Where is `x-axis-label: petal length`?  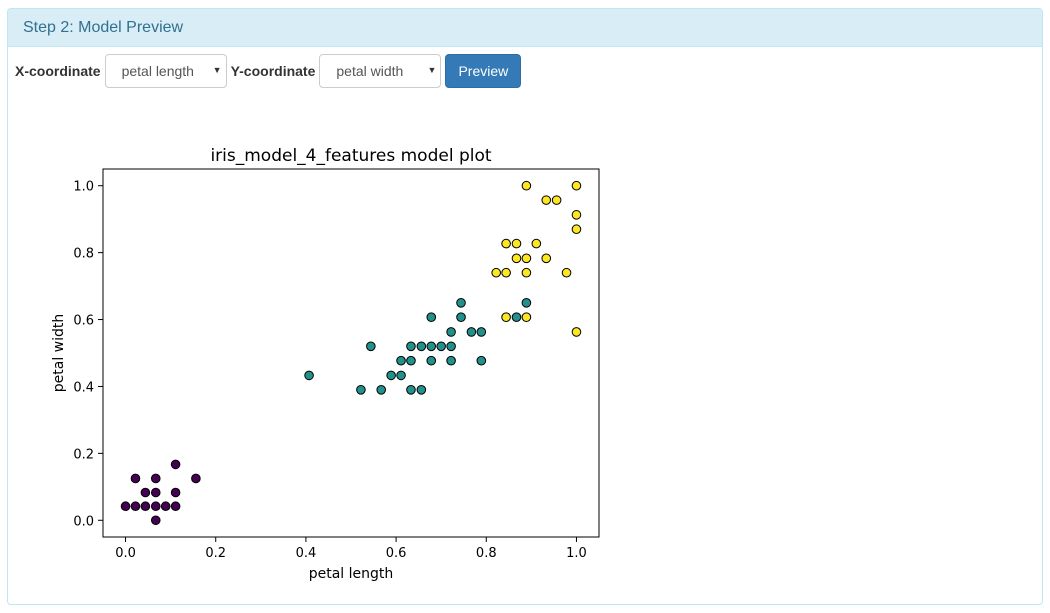 x-axis-label: petal length is located at coordinates (351, 574).